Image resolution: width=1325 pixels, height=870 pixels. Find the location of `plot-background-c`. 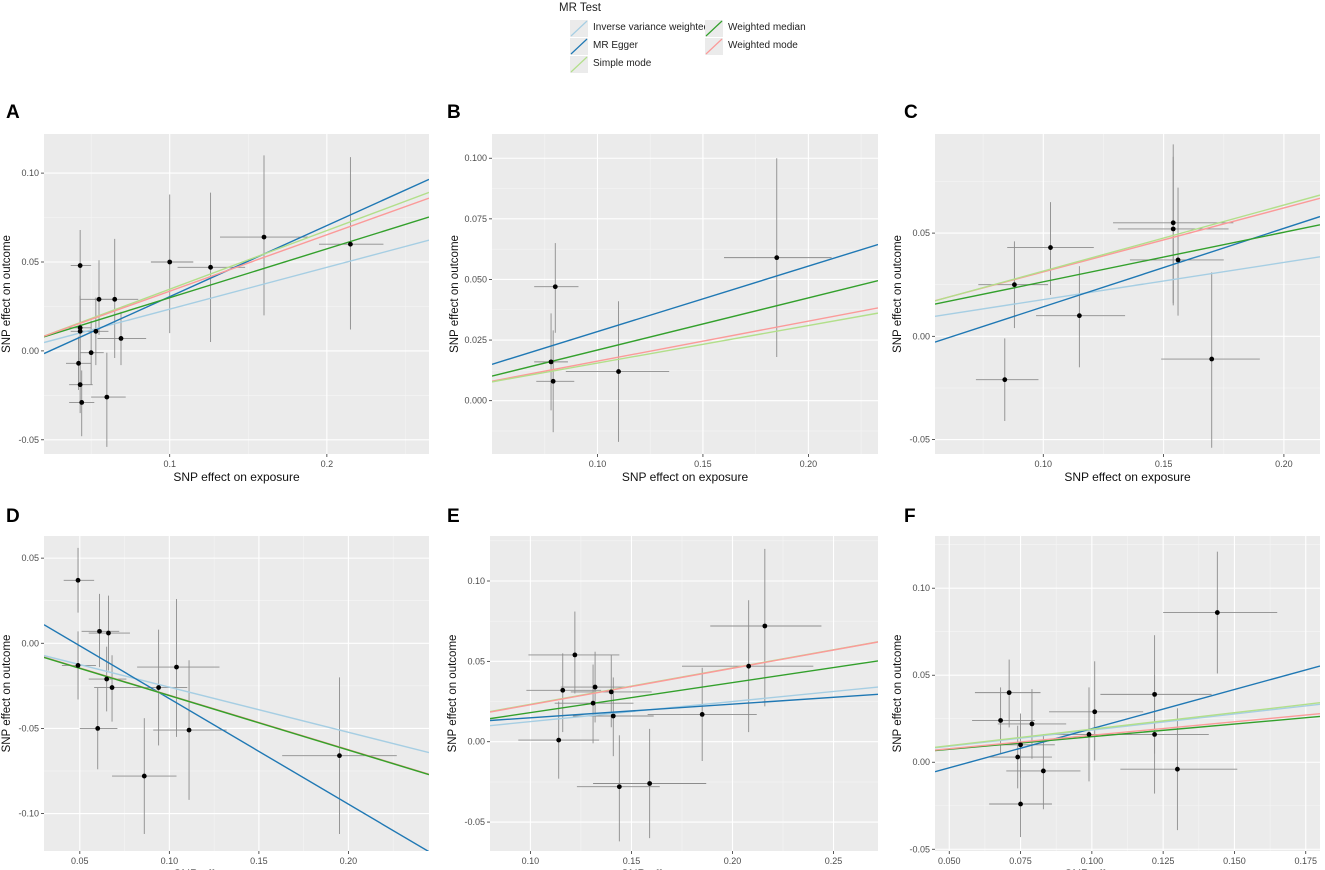

plot-background-c is located at coordinates (1127, 294).